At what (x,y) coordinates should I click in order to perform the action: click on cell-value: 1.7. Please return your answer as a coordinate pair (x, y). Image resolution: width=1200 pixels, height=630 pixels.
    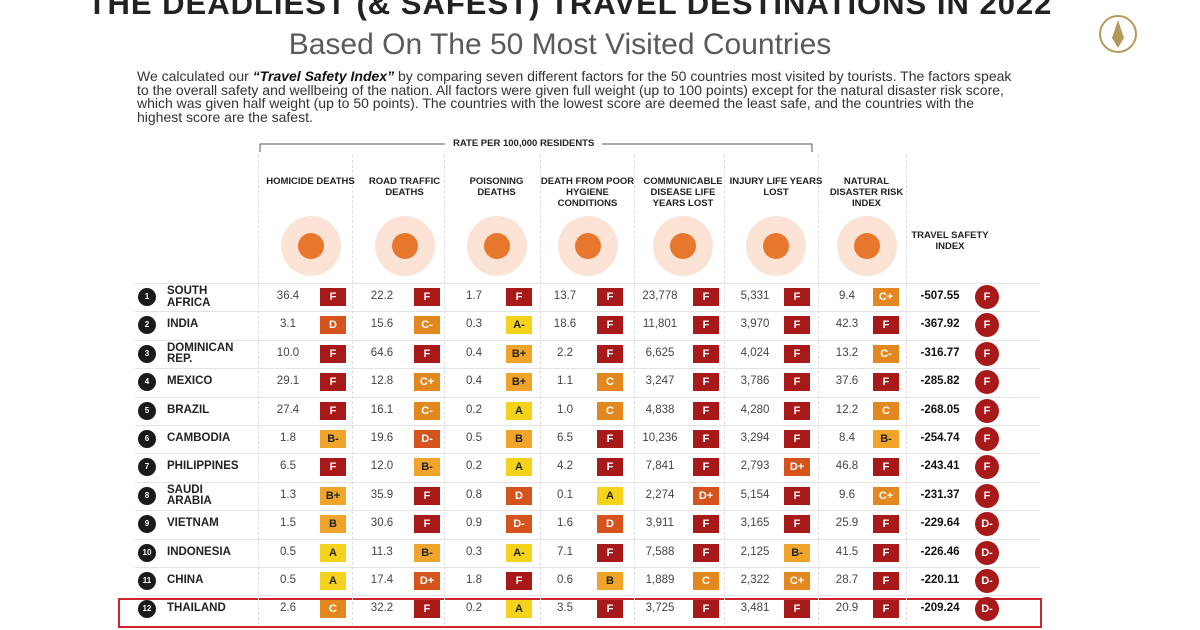
    Looking at the image, I should click on (474, 296).